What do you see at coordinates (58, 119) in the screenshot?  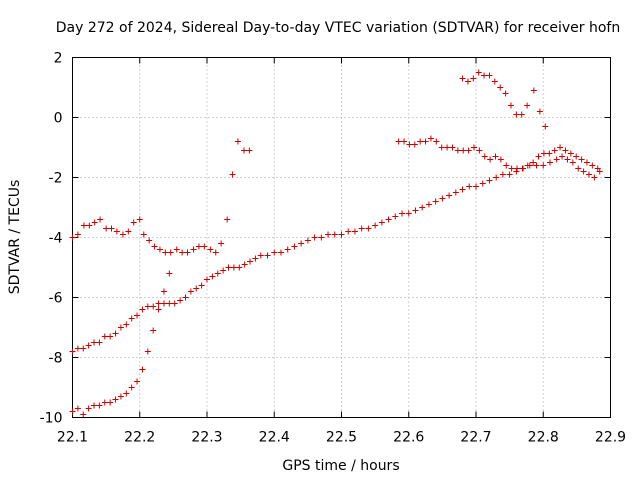 I see `y-tick-label: 0` at bounding box center [58, 119].